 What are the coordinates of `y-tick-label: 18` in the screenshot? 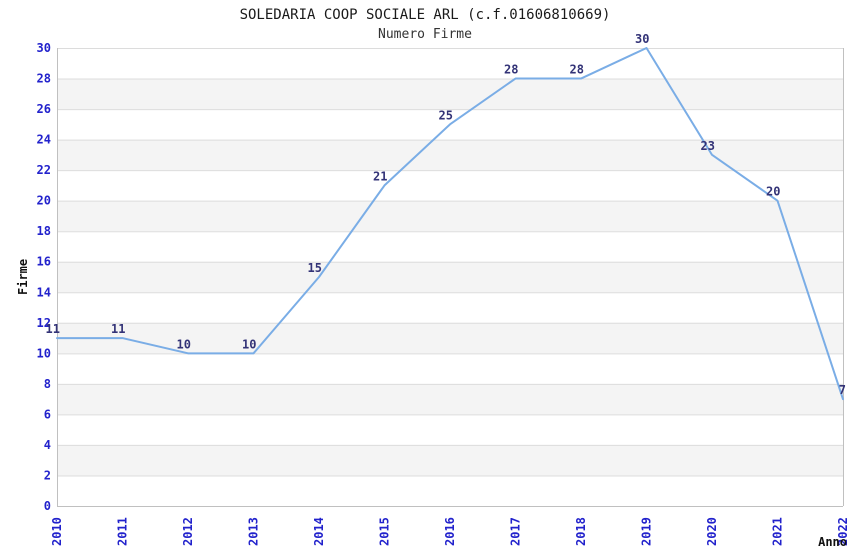 It's located at (44, 231).